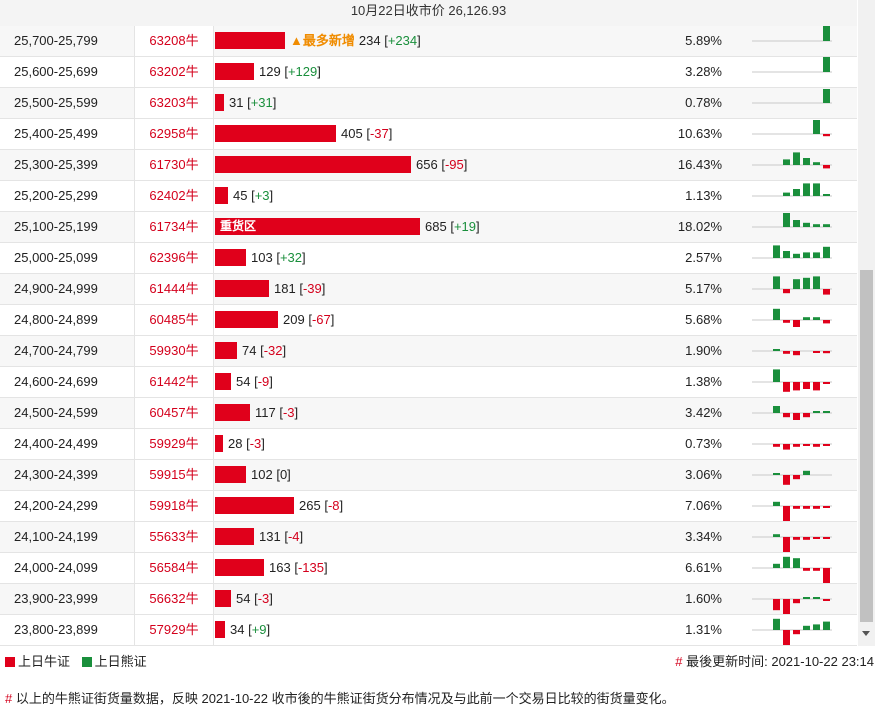  What do you see at coordinates (56, 40) in the screenshot?
I see `price-range: 25,700-25,799` at bounding box center [56, 40].